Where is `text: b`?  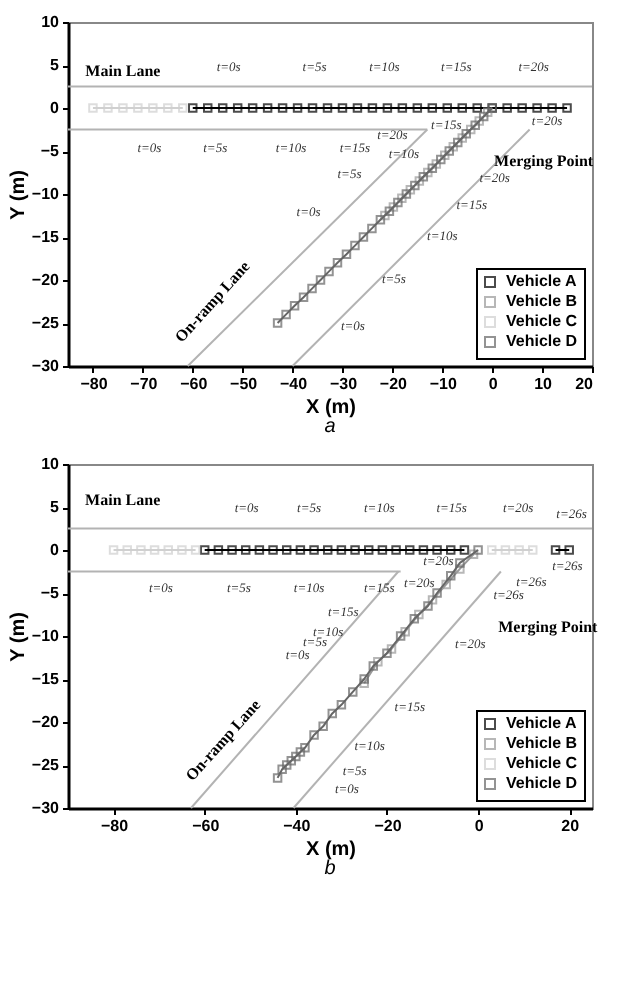 text: b is located at coordinates (330, 869).